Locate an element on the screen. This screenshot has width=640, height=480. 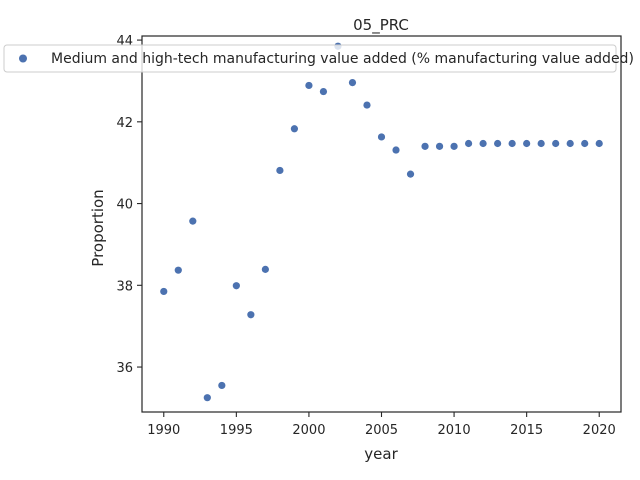
y-tick-label: 40 is located at coordinates (124, 205).